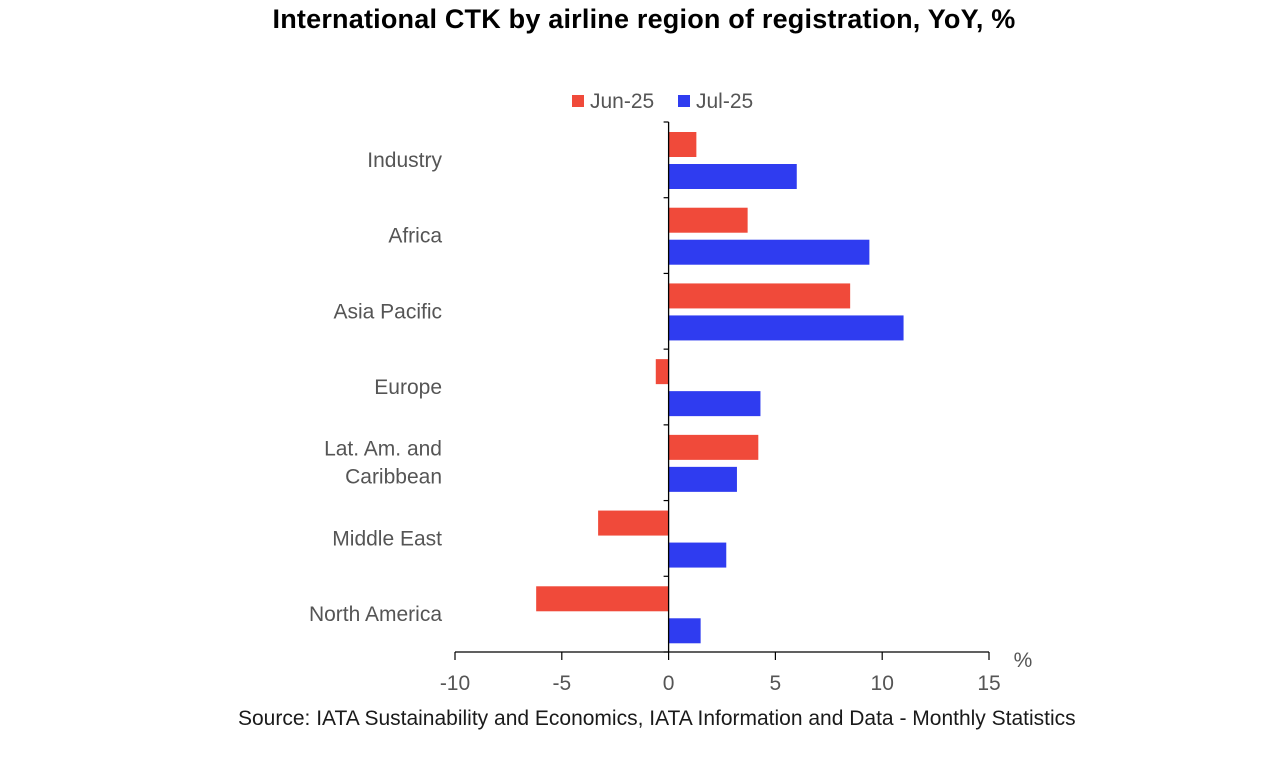 Image resolution: width=1275 pixels, height=765 pixels. What do you see at coordinates (408, 387) in the screenshot?
I see `category-label: Europe` at bounding box center [408, 387].